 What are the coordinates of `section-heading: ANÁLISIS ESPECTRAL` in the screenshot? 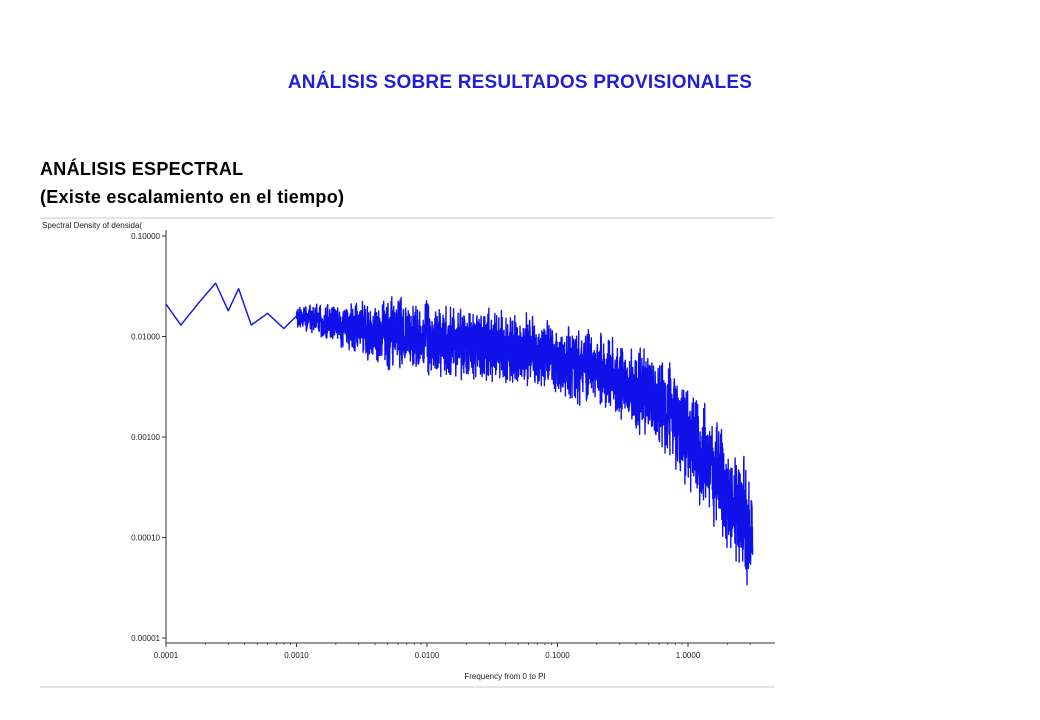 It's located at (142, 169).